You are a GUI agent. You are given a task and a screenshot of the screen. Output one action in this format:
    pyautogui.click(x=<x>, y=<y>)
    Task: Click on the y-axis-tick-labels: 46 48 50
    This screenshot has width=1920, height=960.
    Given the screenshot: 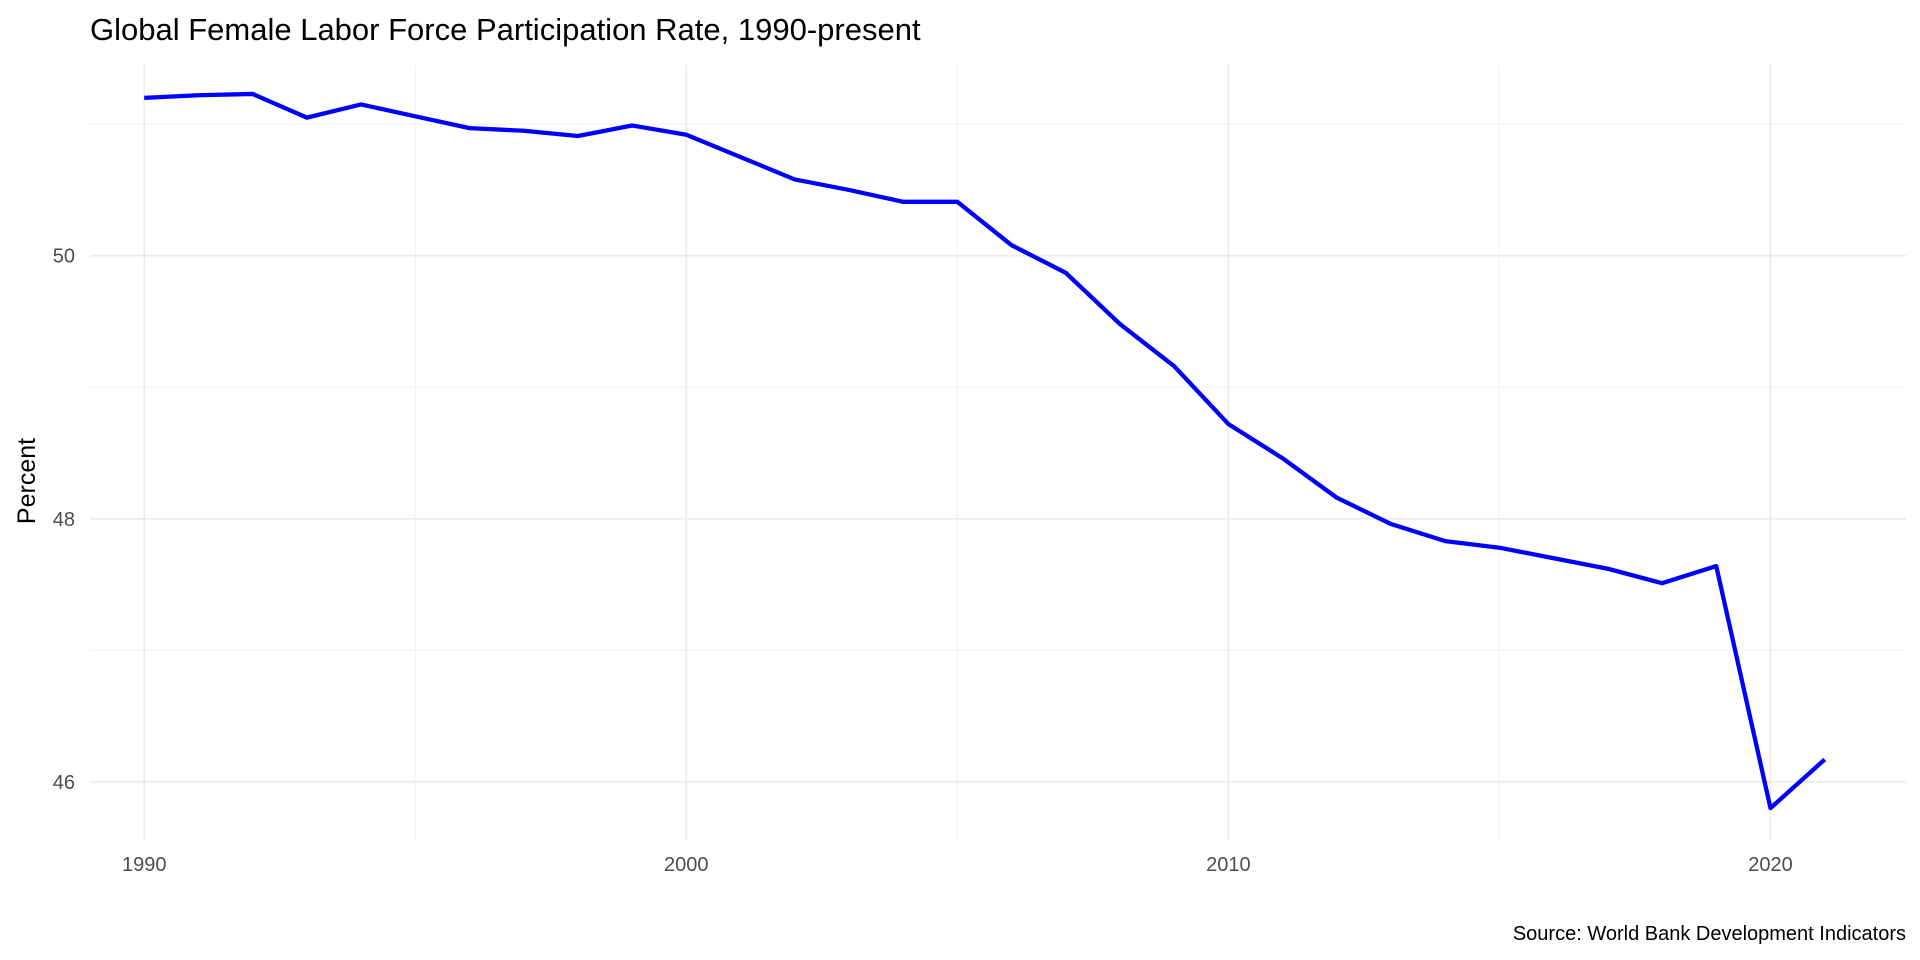 What is the action you would take?
    pyautogui.click(x=64, y=520)
    